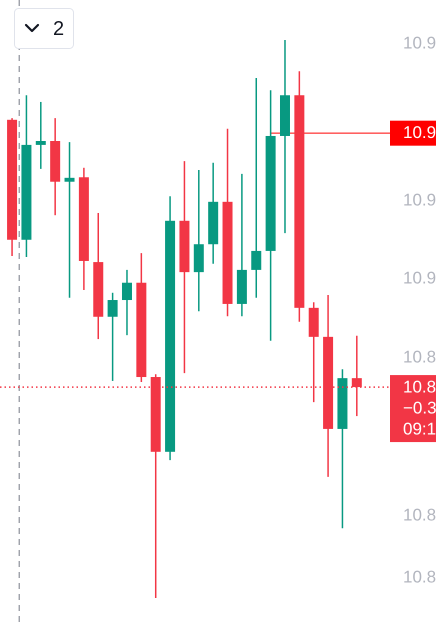 Image resolution: width=436 pixels, height=625 pixels. Describe the element at coordinates (58, 29) in the screenshot. I see `annotation: 2` at that location.